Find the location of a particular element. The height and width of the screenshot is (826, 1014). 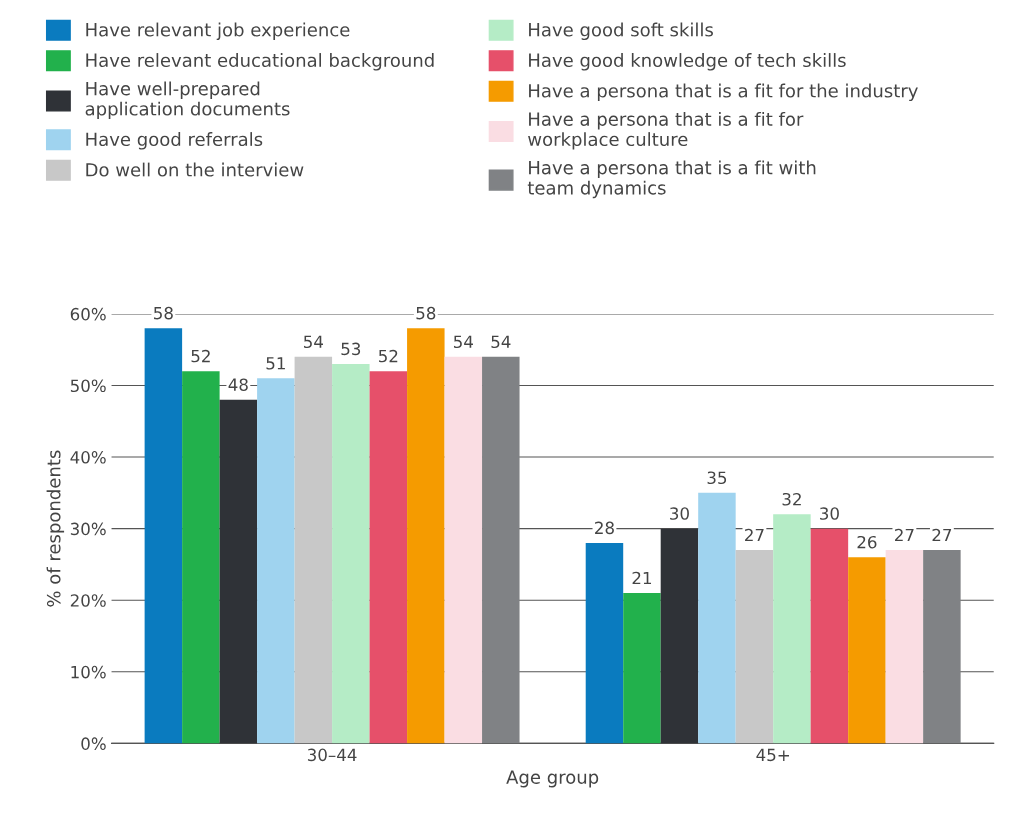

x-axis-title: Age group is located at coordinates (552, 779).